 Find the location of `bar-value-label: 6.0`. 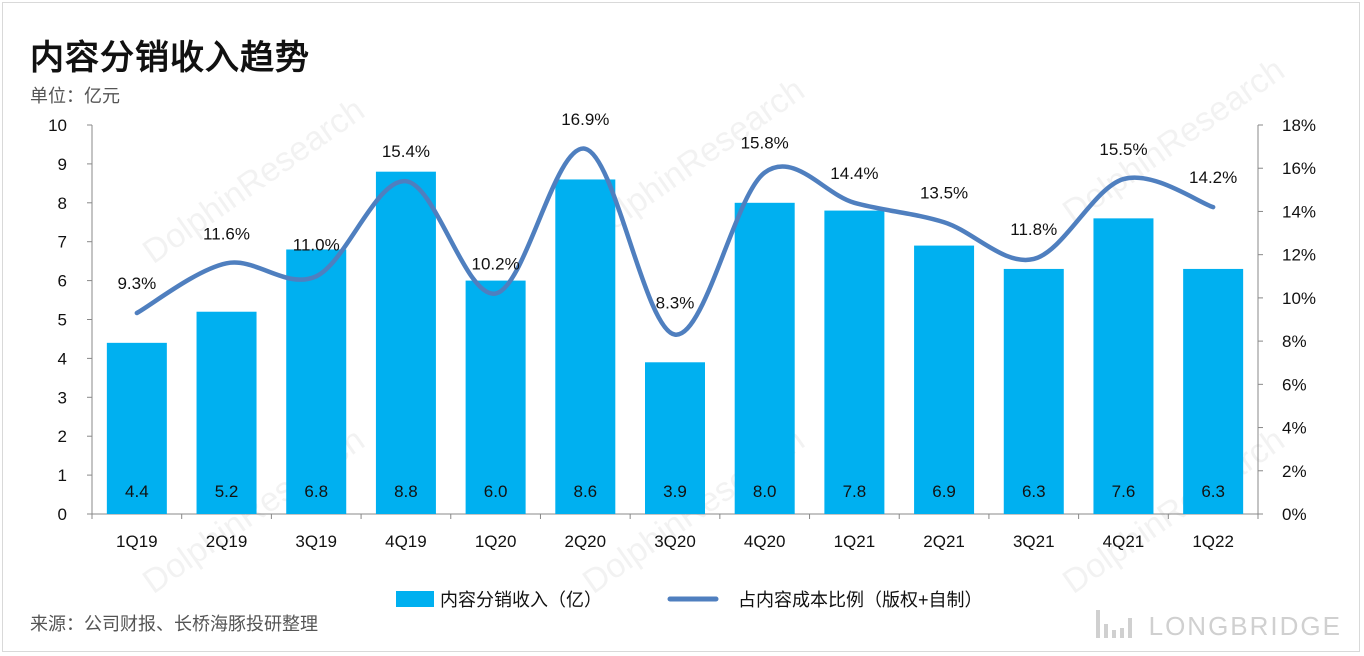

bar-value-label: 6.0 is located at coordinates (496, 491).